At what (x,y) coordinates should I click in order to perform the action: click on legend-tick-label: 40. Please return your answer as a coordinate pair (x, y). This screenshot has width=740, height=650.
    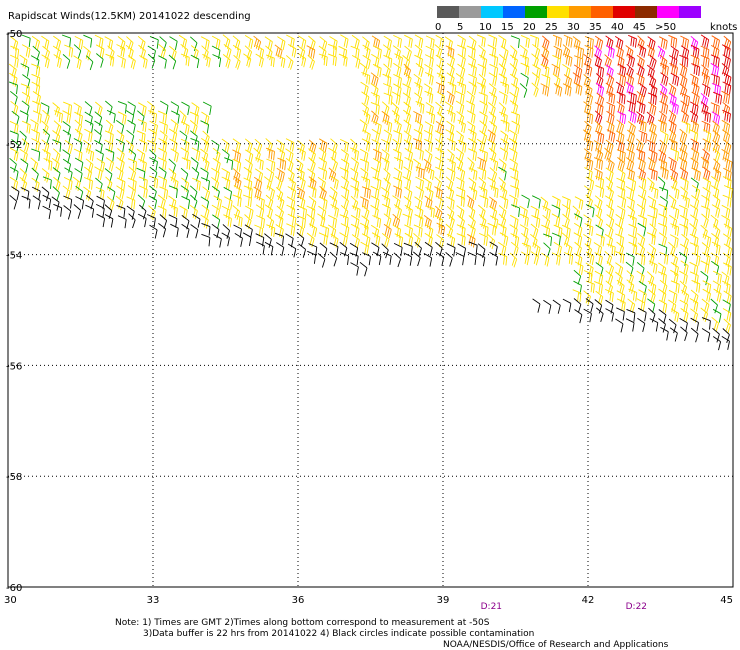
    Looking at the image, I should click on (617, 27).